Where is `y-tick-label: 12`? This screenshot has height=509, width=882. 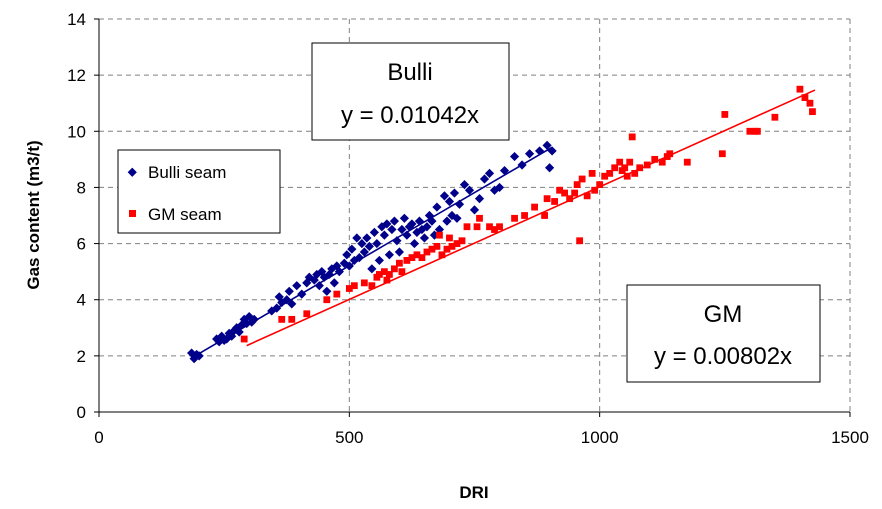 y-tick-label: 12 is located at coordinates (76, 75).